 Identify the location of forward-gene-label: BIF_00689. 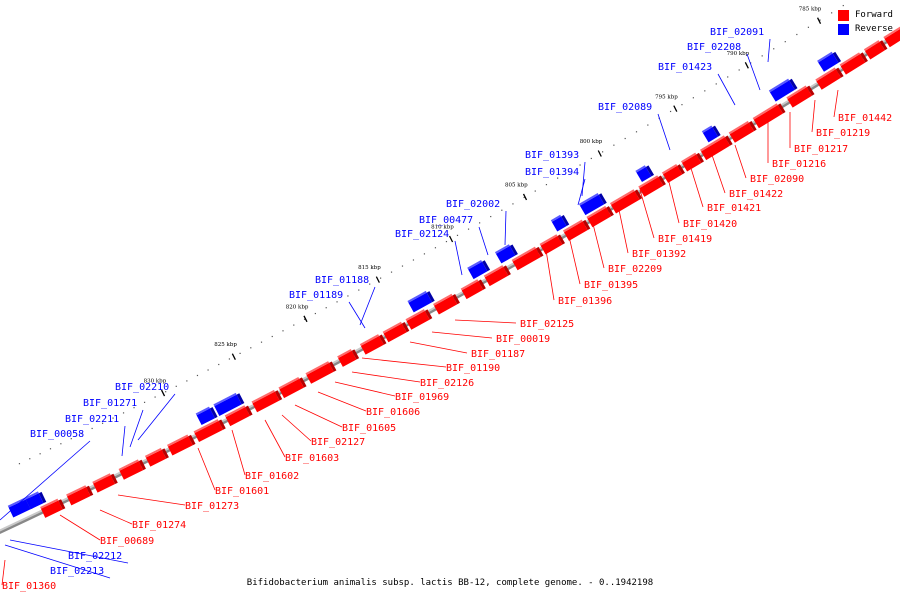
(127, 541).